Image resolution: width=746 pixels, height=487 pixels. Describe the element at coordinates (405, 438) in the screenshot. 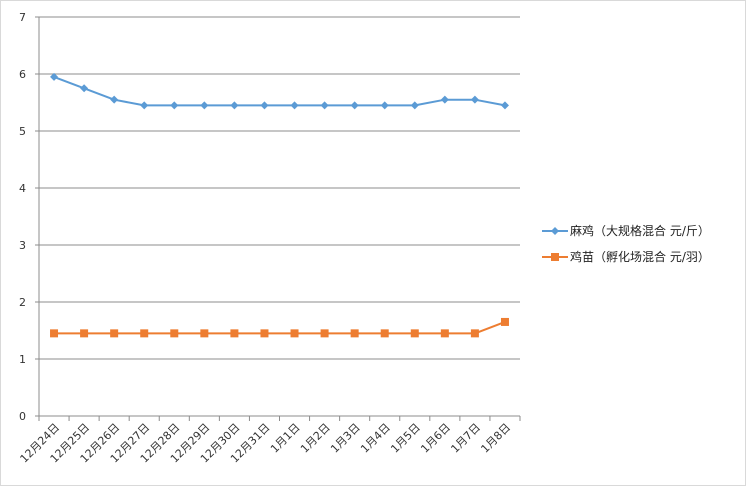

I see `x-tick-label: 1月5日` at that location.